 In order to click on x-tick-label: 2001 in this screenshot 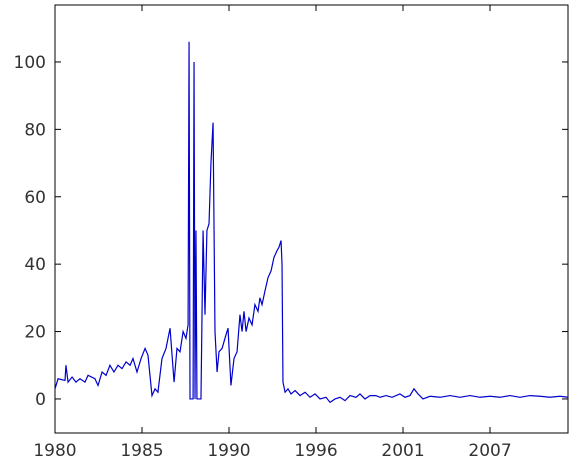, I will do `click(402, 451)`.